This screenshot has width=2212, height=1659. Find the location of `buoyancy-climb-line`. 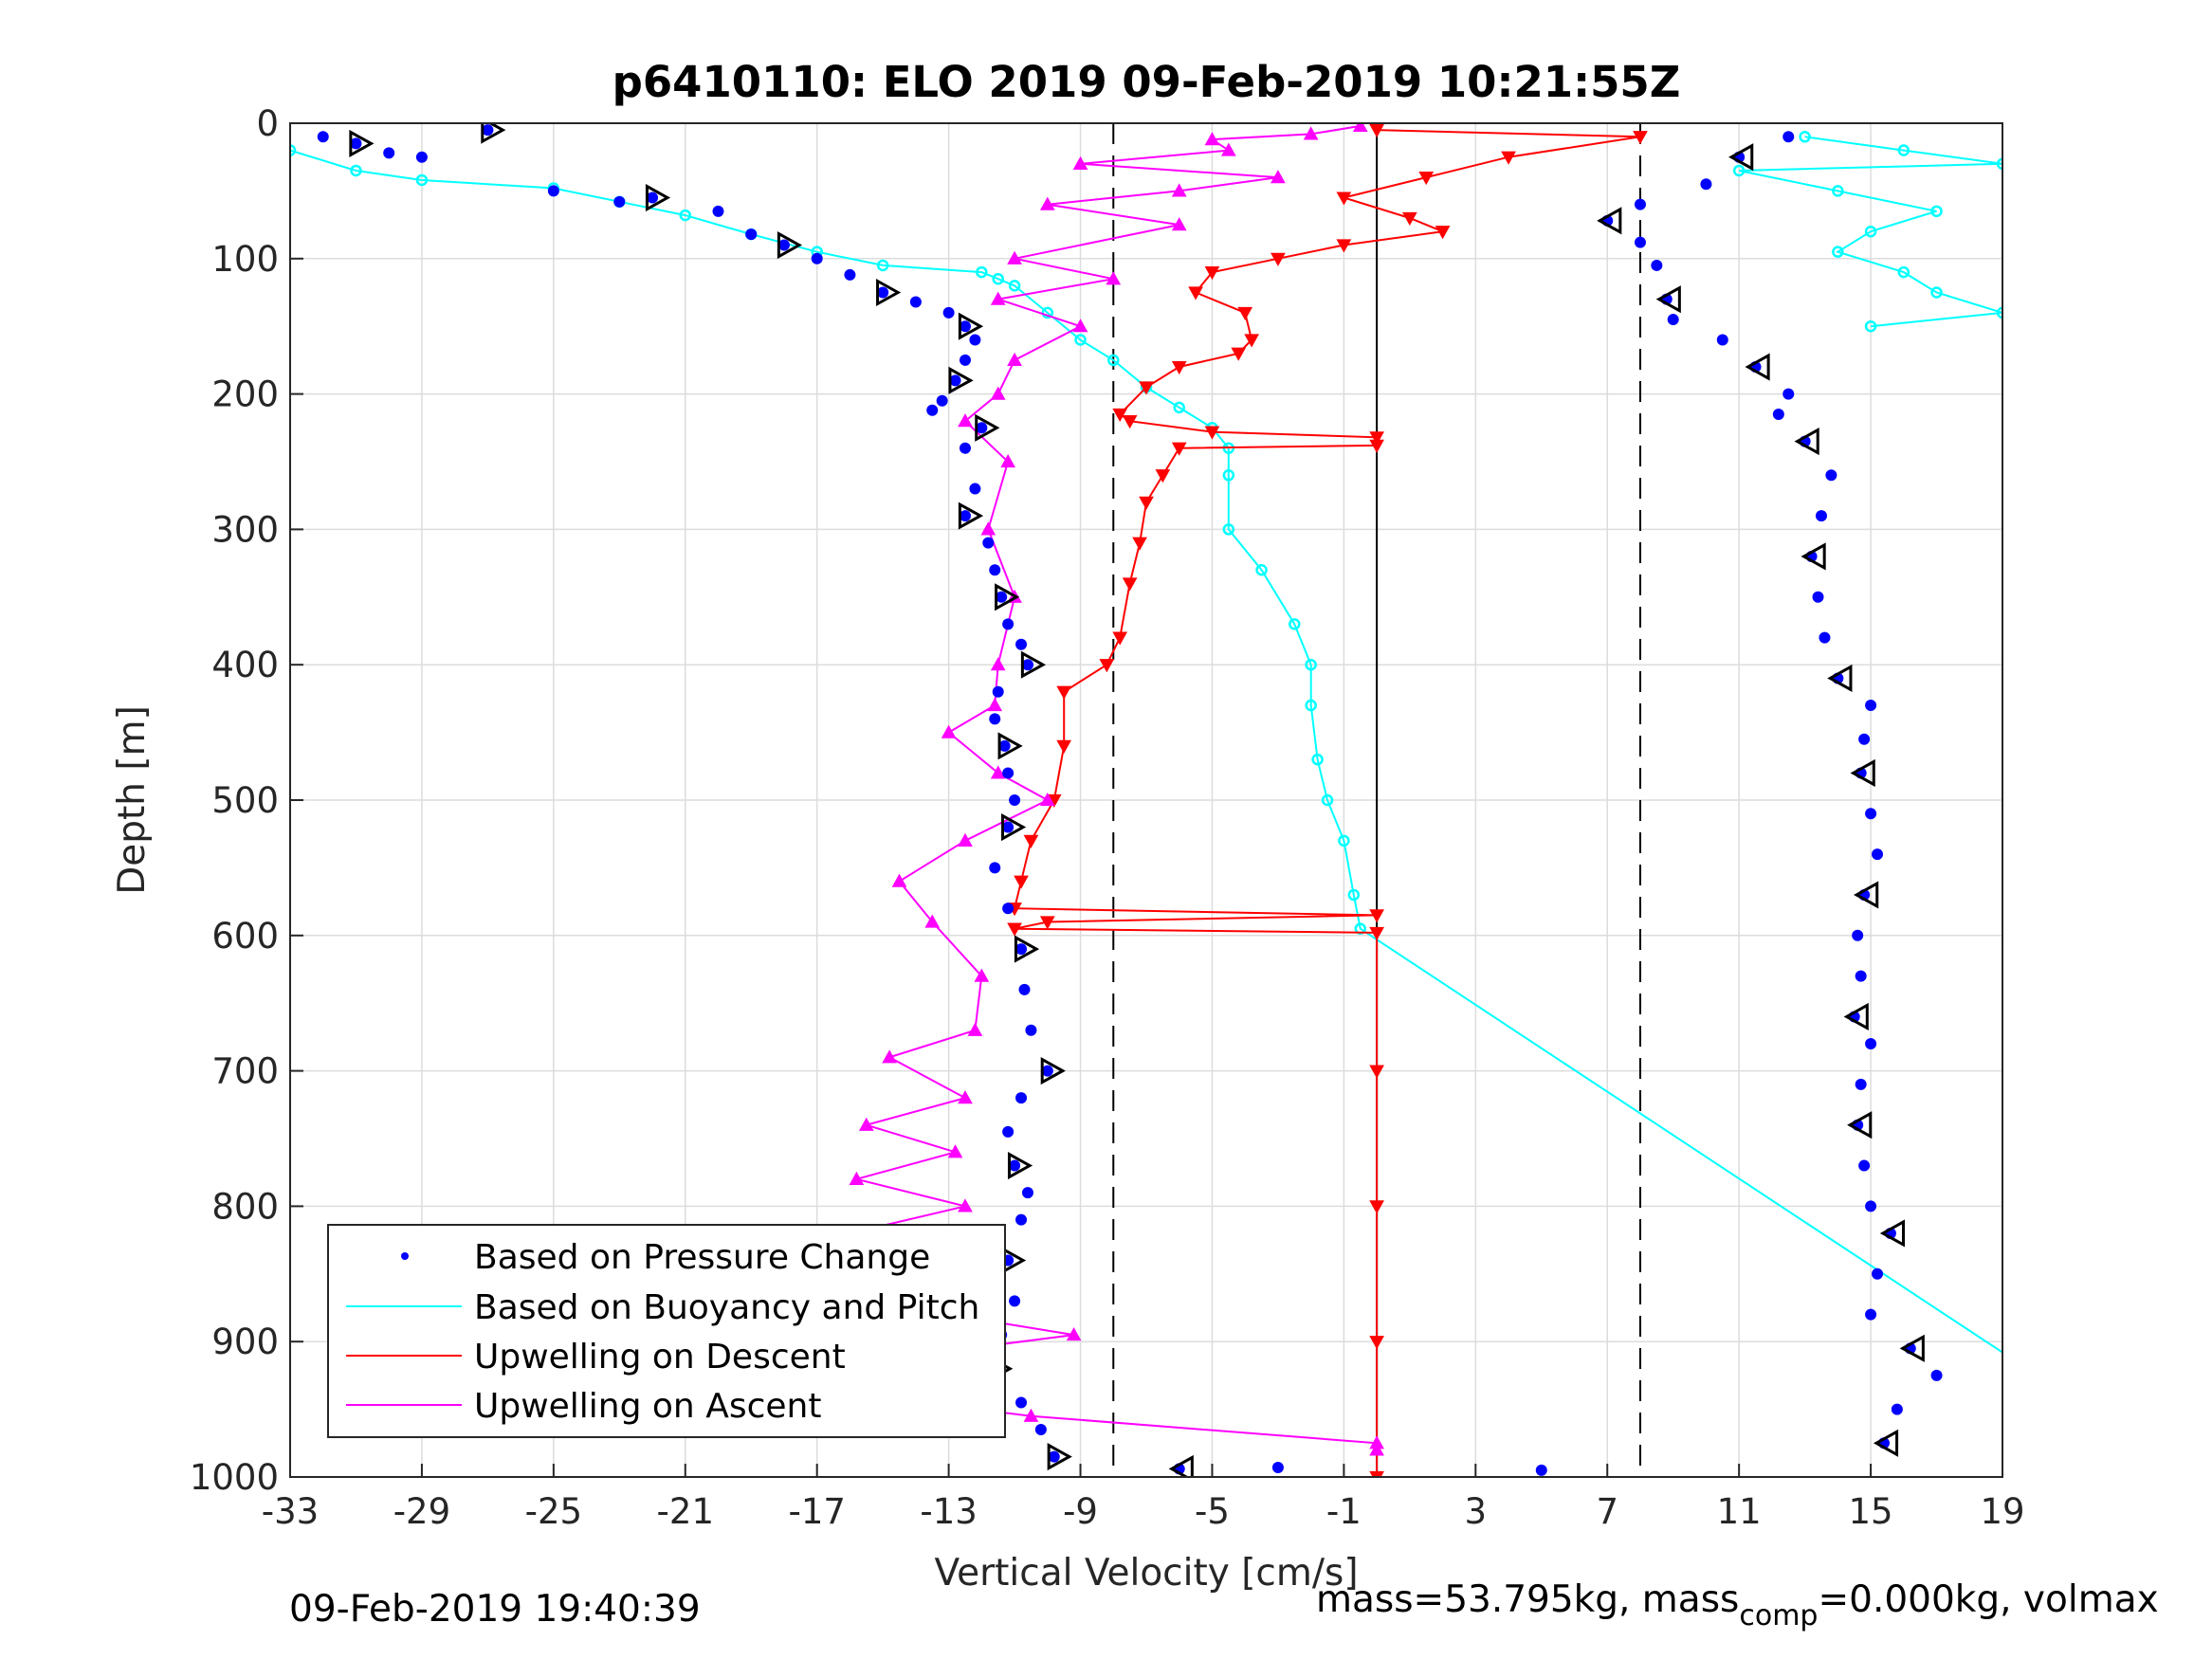

buoyancy-climb-line is located at coordinates (1870, 232).